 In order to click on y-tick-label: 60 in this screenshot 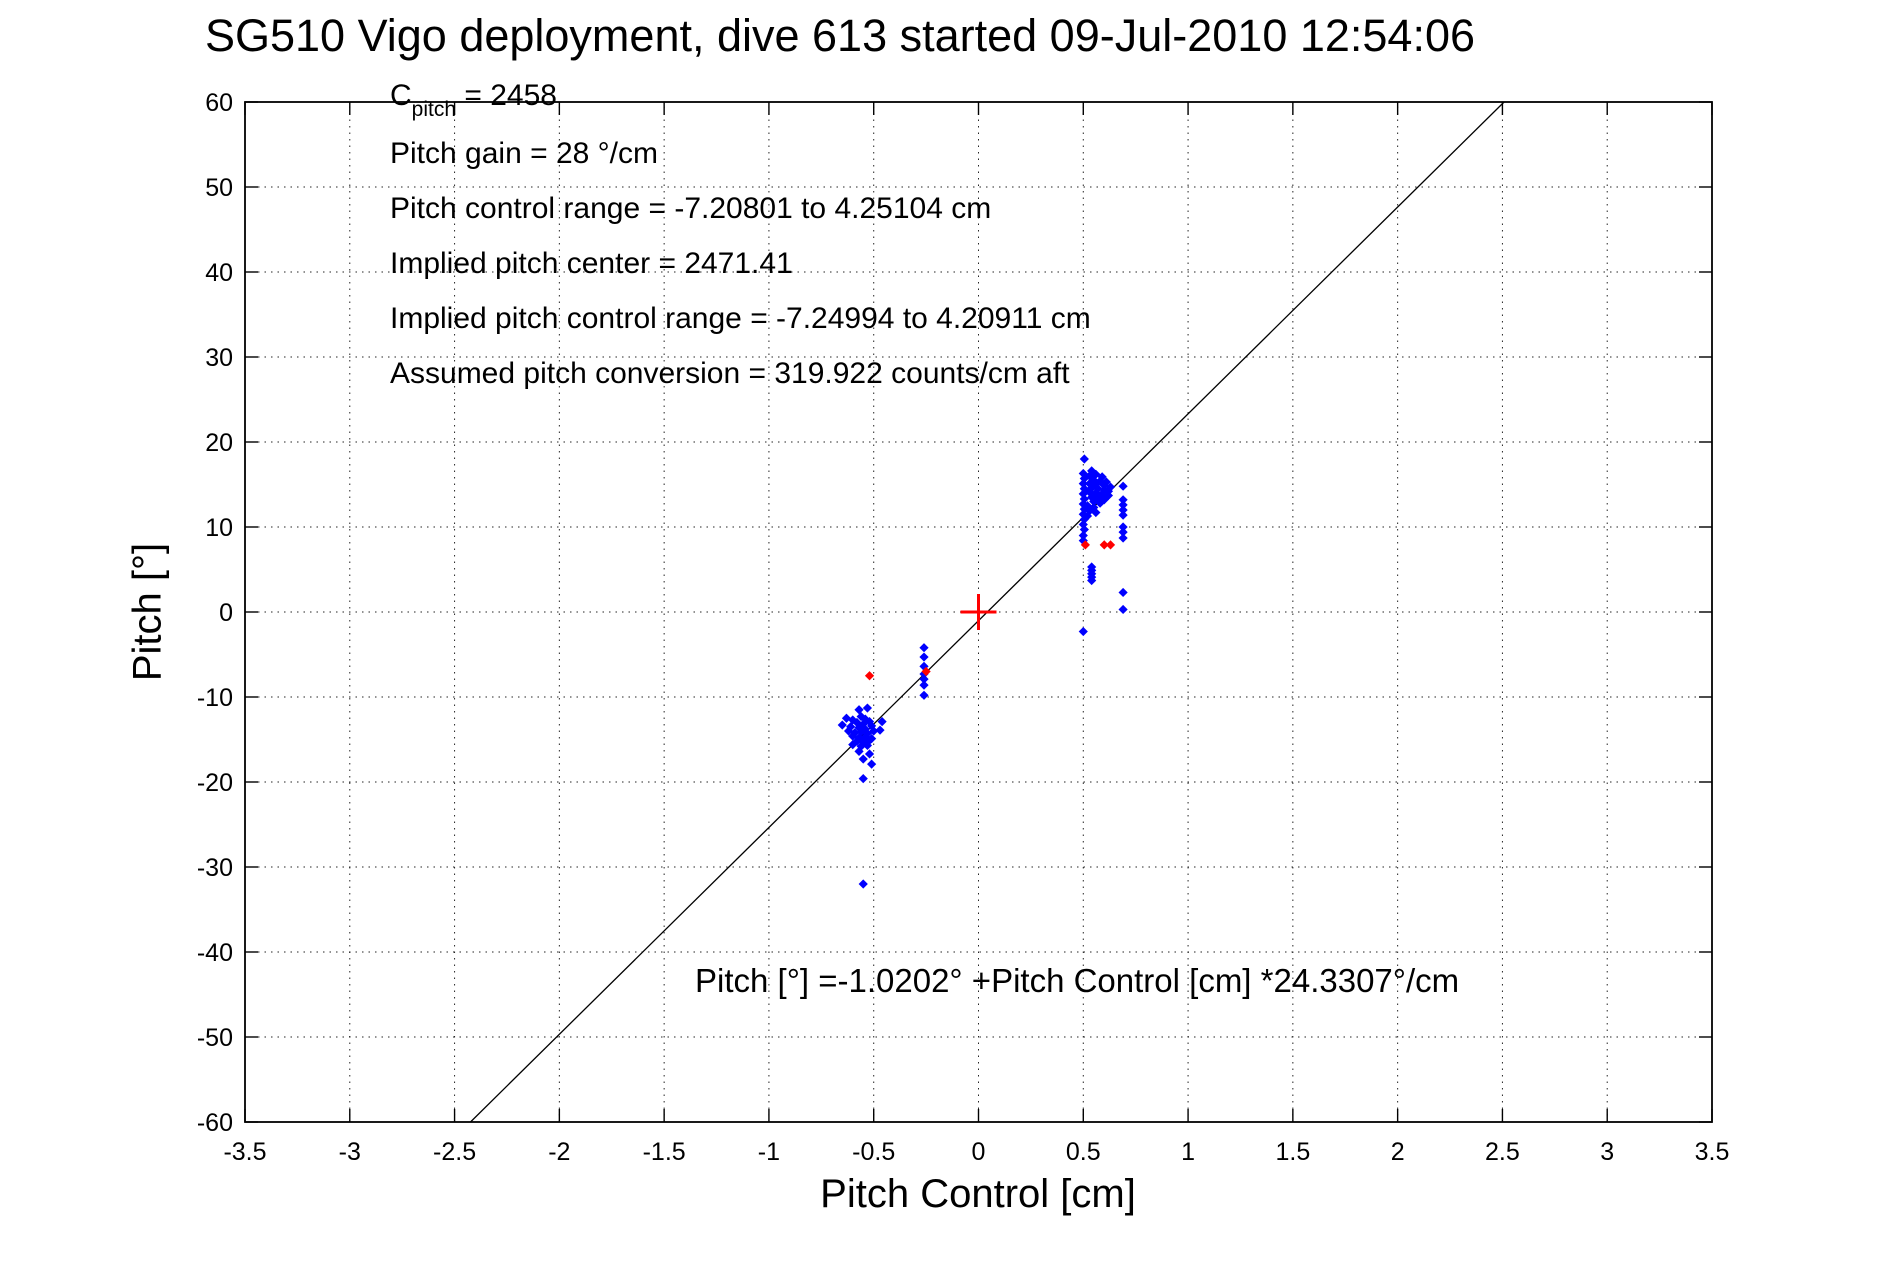, I will do `click(219, 103)`.